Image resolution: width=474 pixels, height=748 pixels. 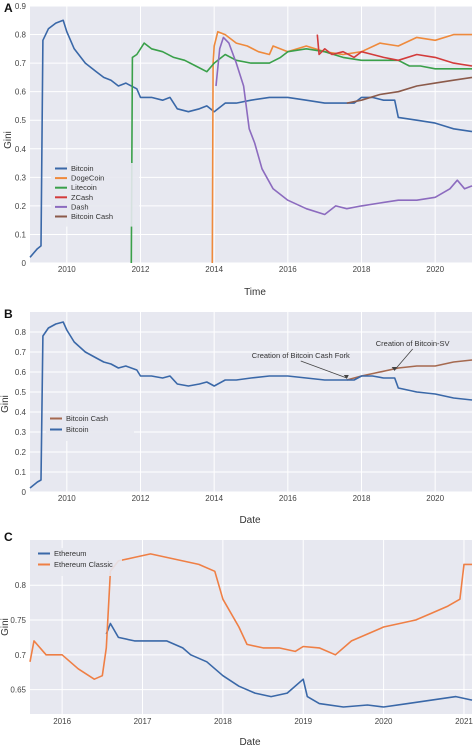 What do you see at coordinates (8, 314) in the screenshot?
I see `panel-b-label: B` at bounding box center [8, 314].